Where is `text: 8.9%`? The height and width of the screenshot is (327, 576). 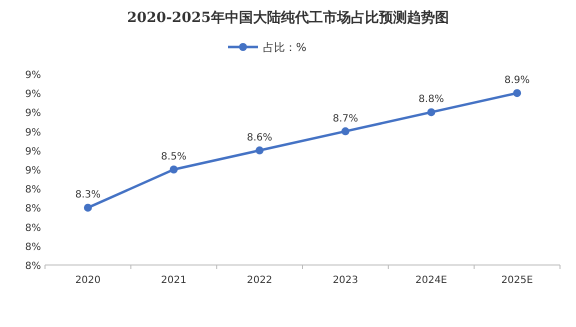
text: 8.9% is located at coordinates (517, 80).